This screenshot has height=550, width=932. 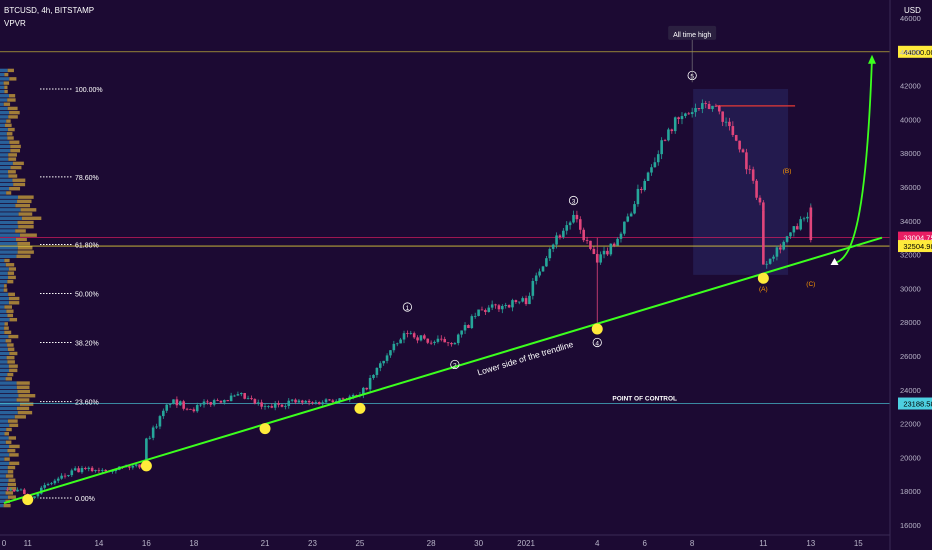 What do you see at coordinates (910, 491) in the screenshot?
I see `price-tick-label: 18000` at bounding box center [910, 491].